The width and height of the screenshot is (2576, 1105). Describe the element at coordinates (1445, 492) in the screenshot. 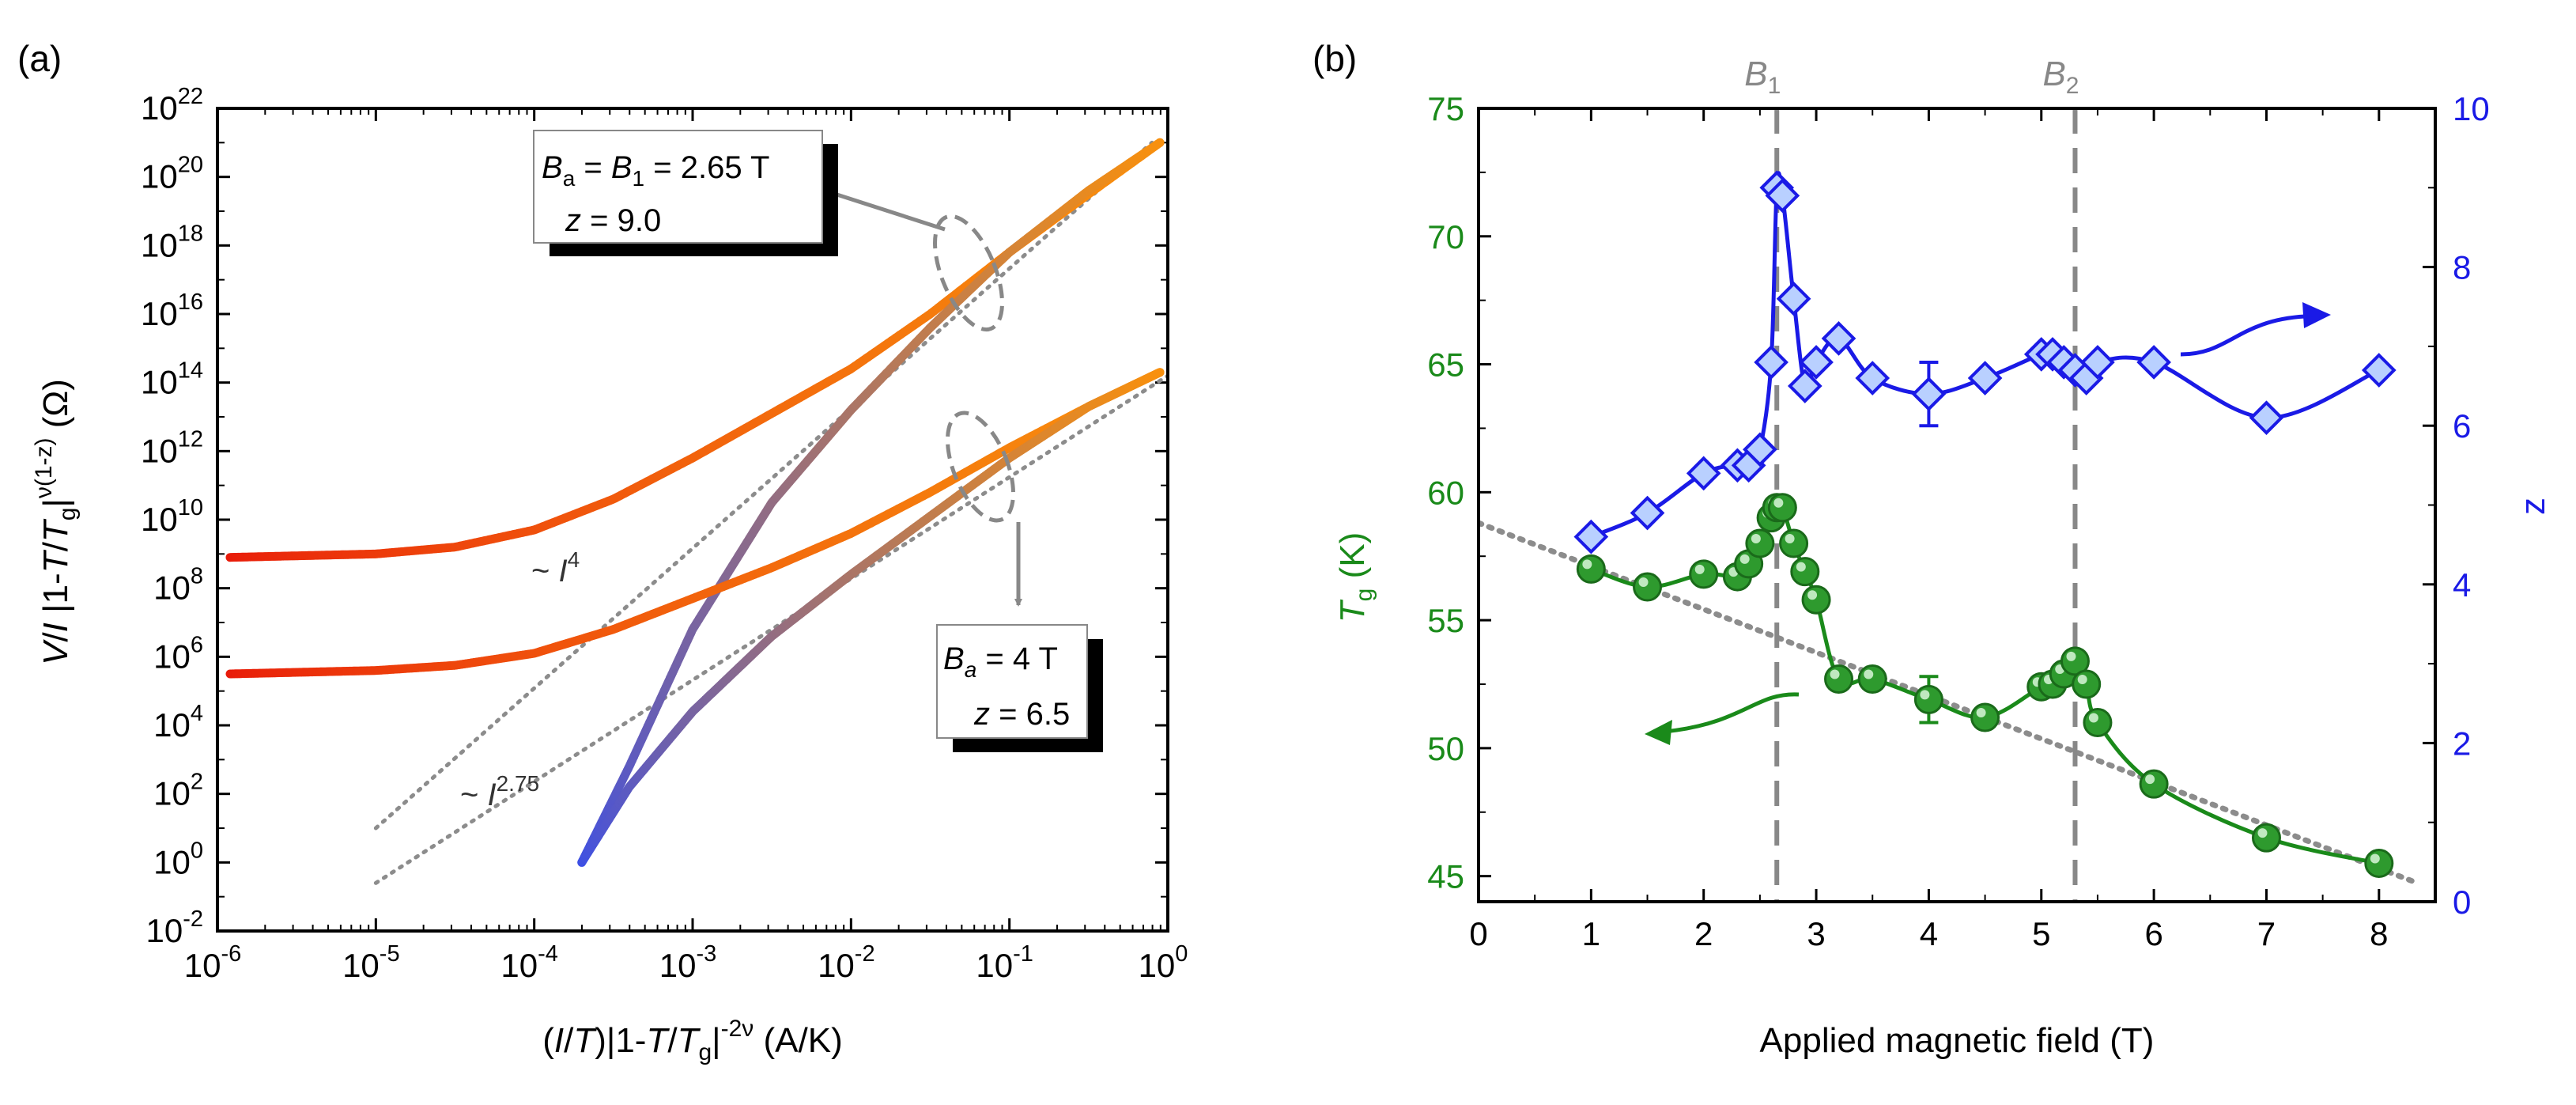

I see `by-left-tick-label: 60` at that location.